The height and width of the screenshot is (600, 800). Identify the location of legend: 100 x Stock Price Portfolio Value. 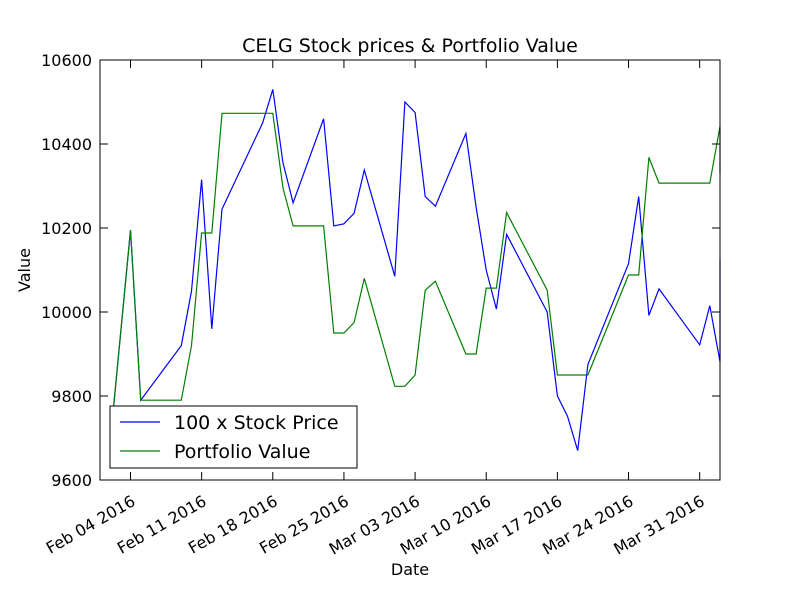
(233, 437).